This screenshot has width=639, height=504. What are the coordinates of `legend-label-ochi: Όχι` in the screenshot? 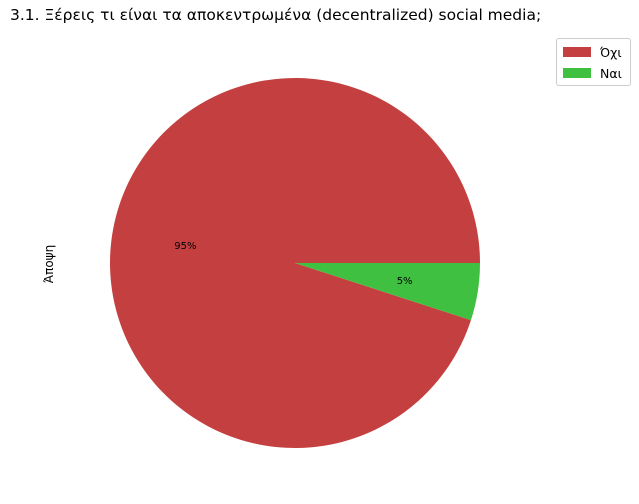 It's located at (611, 52).